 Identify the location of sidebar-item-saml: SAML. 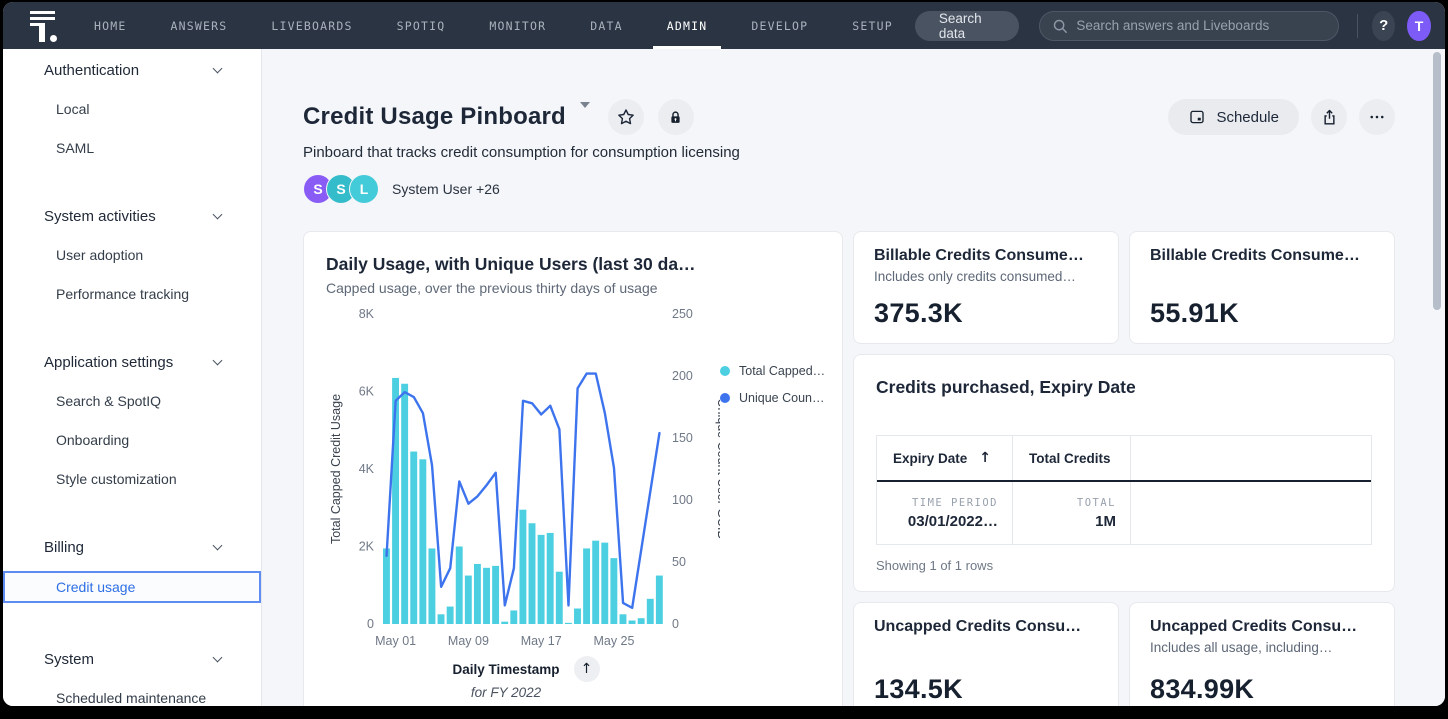
(75, 148).